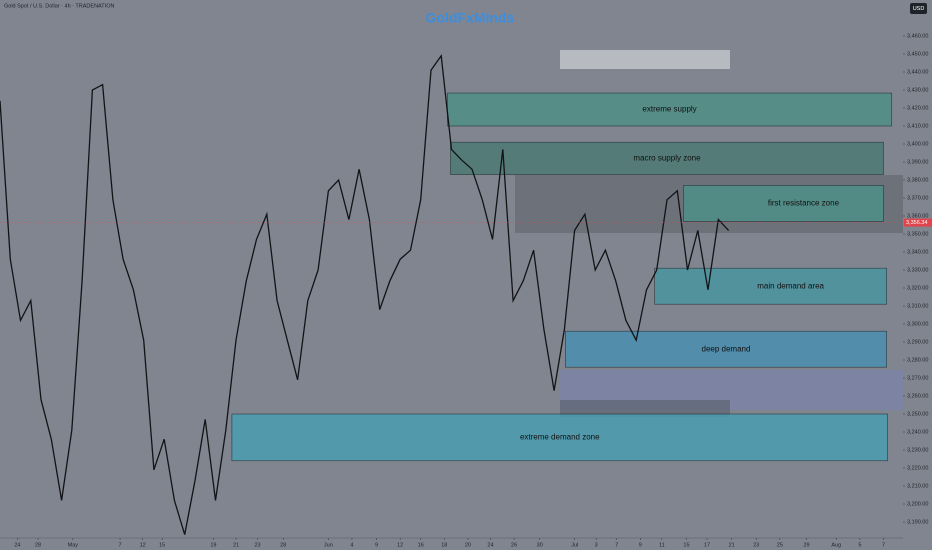 The width and height of the screenshot is (932, 550). What do you see at coordinates (917, 450) in the screenshot?
I see `y-tick-label: 3,230.00` at bounding box center [917, 450].